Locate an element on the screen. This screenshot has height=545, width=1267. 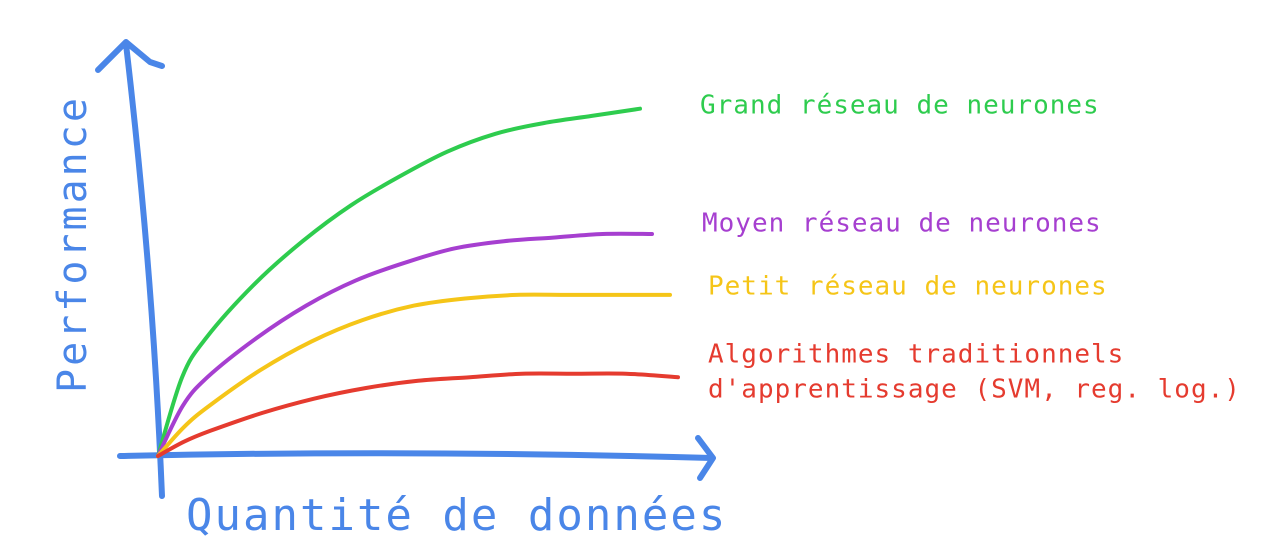
series-line-petit is located at coordinates (414, 375).